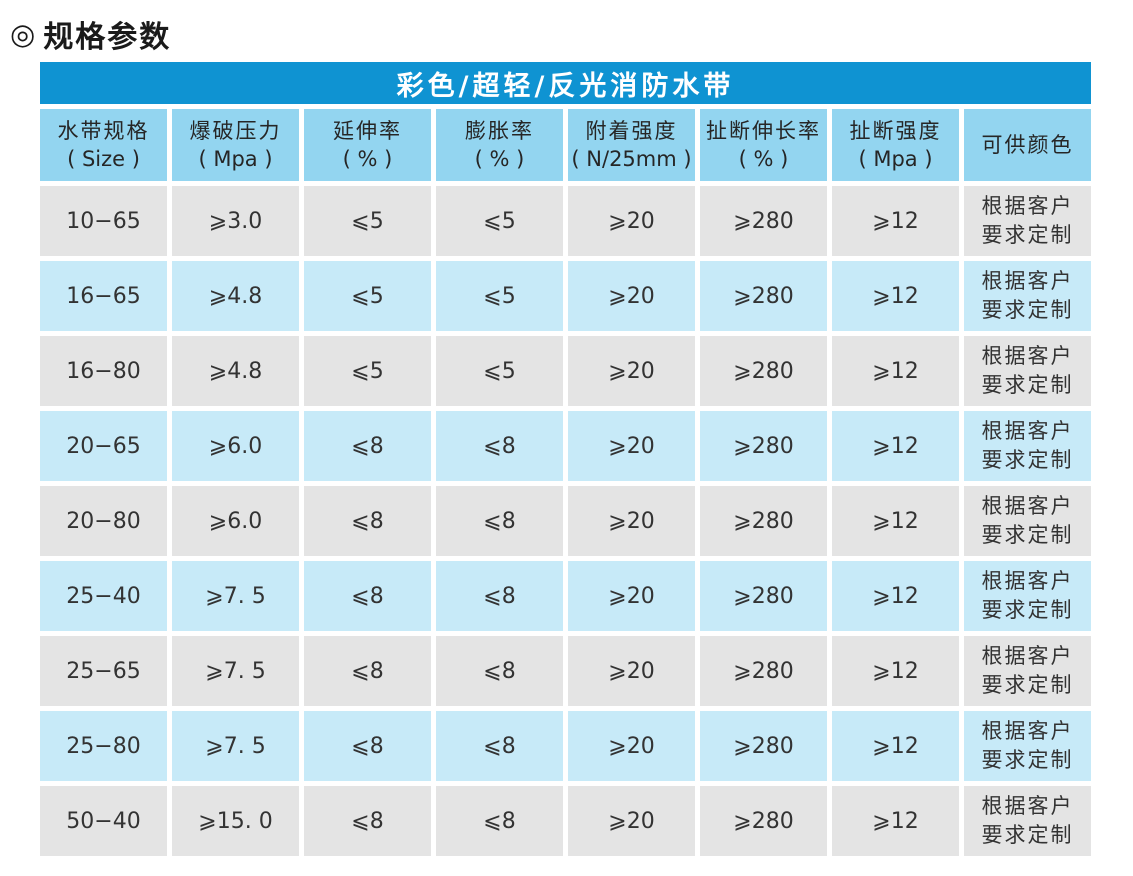  I want to click on table-row: 16−80 ⩾4.8 ⩽5 ⩽5 ⩾20 ⩾280 ⩾12 根据客户 要求定制, so click(565, 371).